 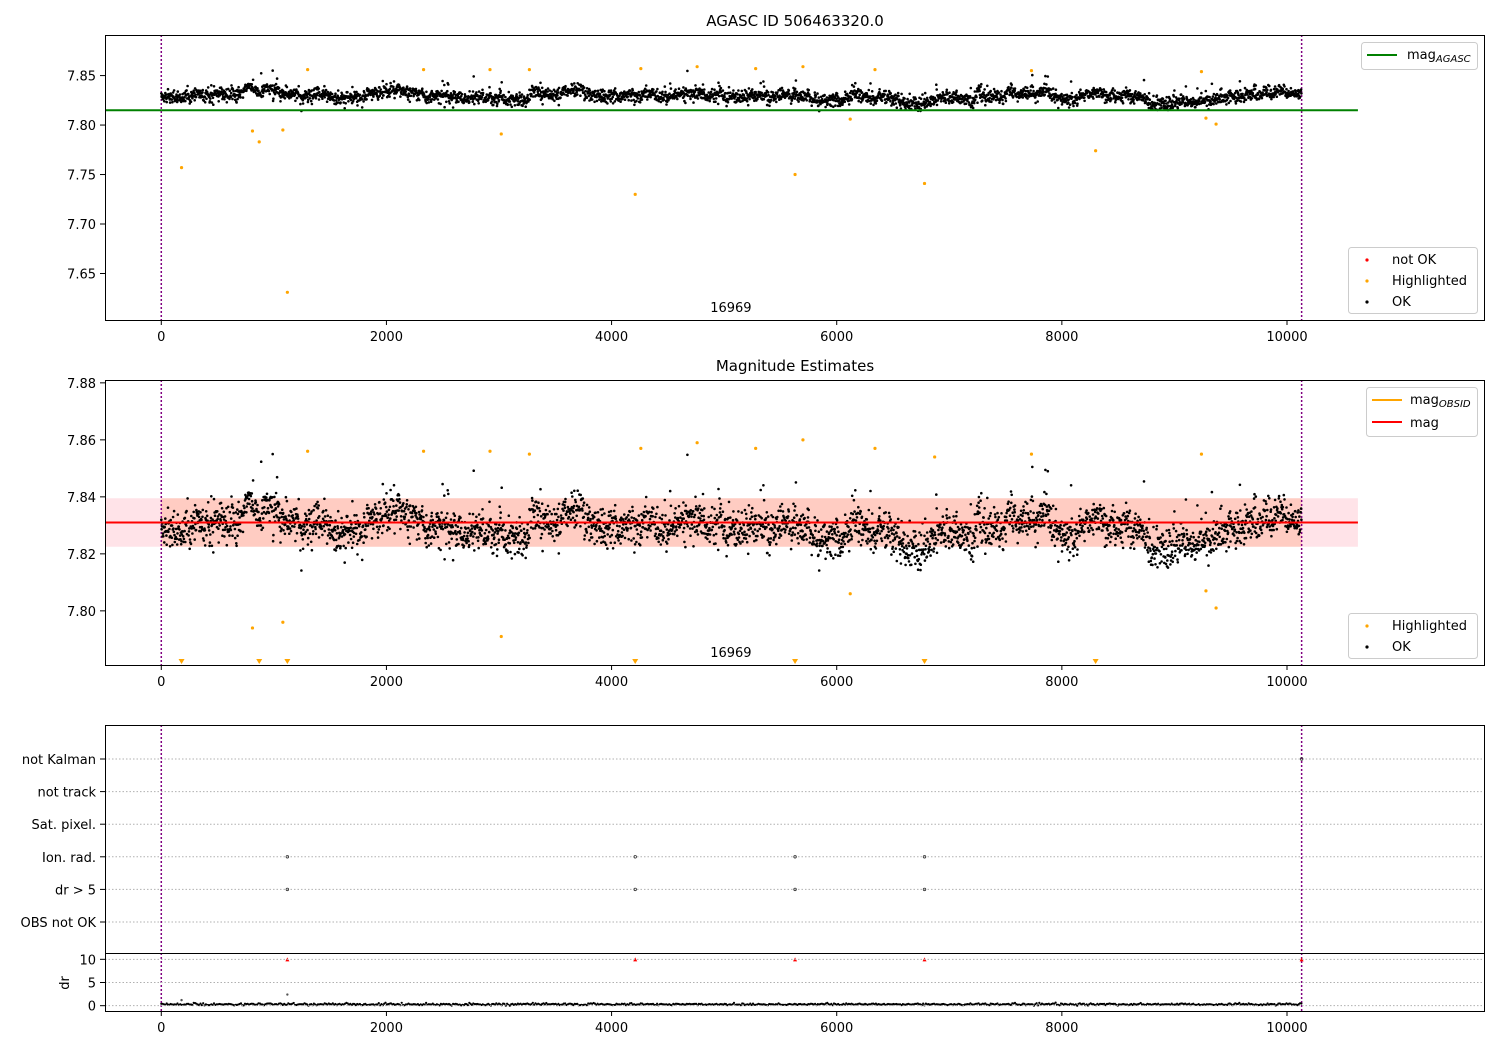 I want to click on legend-sub-agasc: AGASC, so click(x=1453, y=59).